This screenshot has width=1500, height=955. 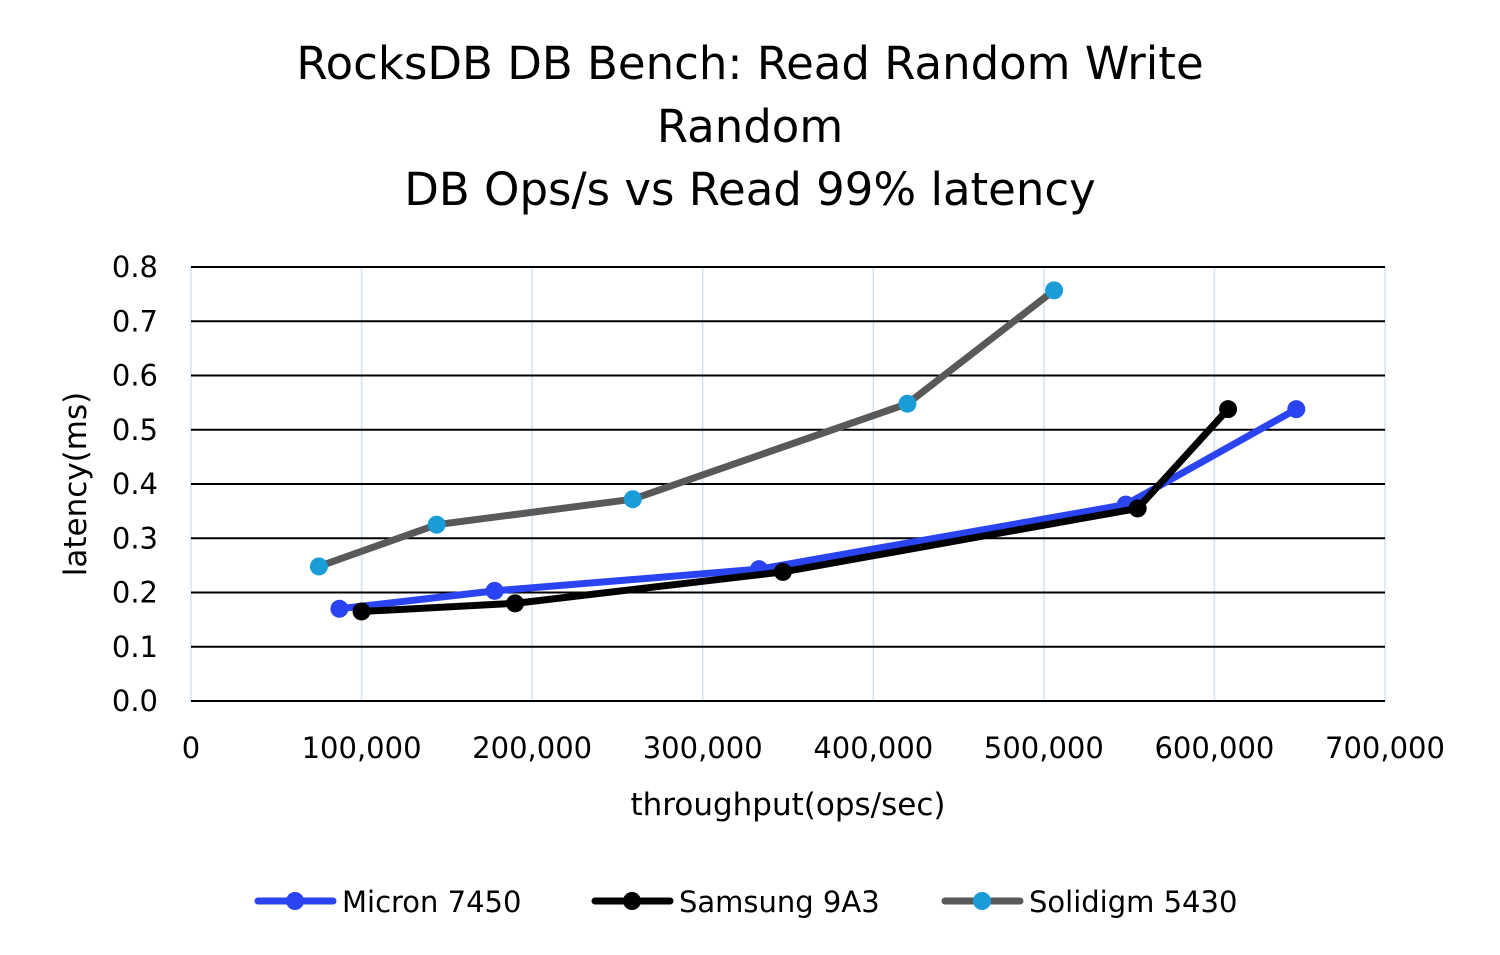 I want to click on chart-title-line-2: Random, so click(x=750, y=126).